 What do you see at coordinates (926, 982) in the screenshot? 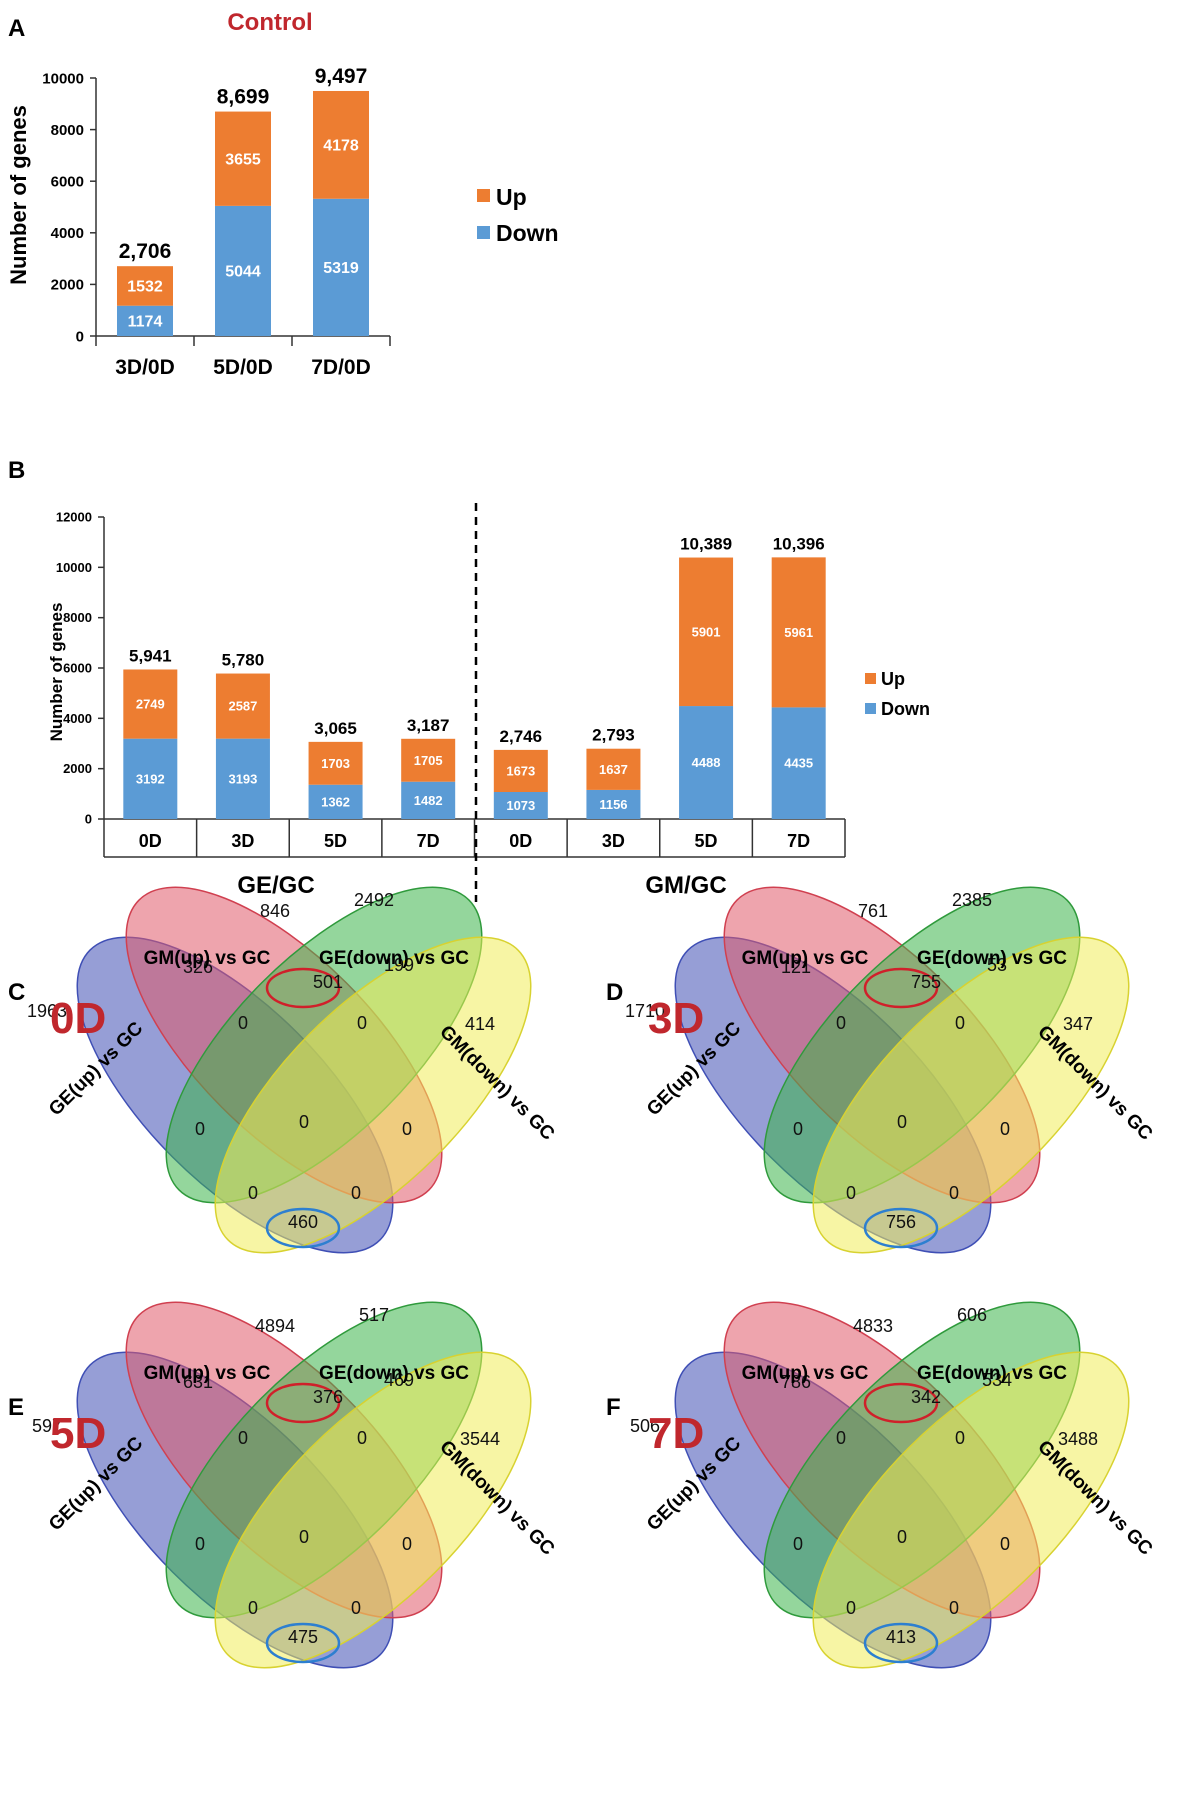
I see `venn-value-gm-up-ge-down: 755` at bounding box center [926, 982].